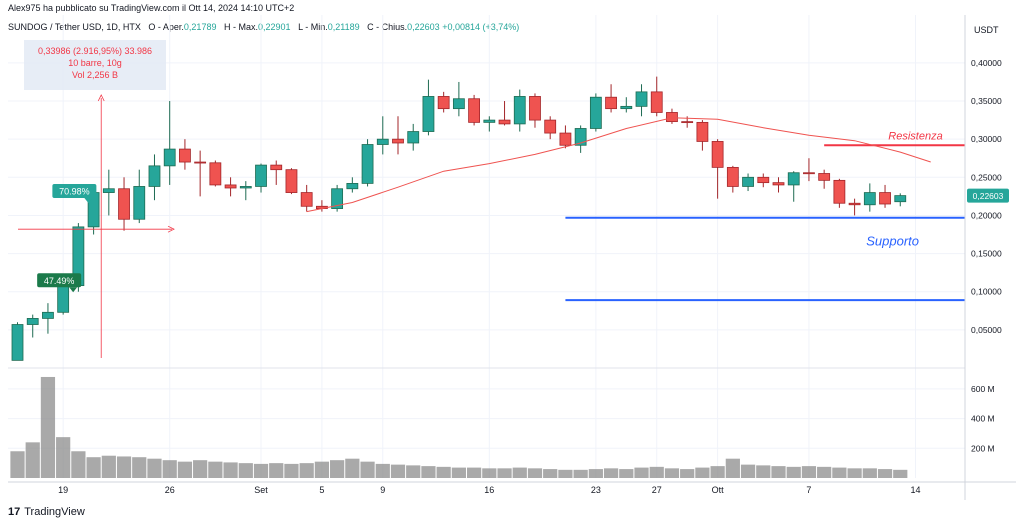 Image resolution: width=1024 pixels, height=522 pixels. What do you see at coordinates (74, 27) in the screenshot?
I see `symbol-label: SUNDOG / Tether USD, 1D, HTX` at bounding box center [74, 27].